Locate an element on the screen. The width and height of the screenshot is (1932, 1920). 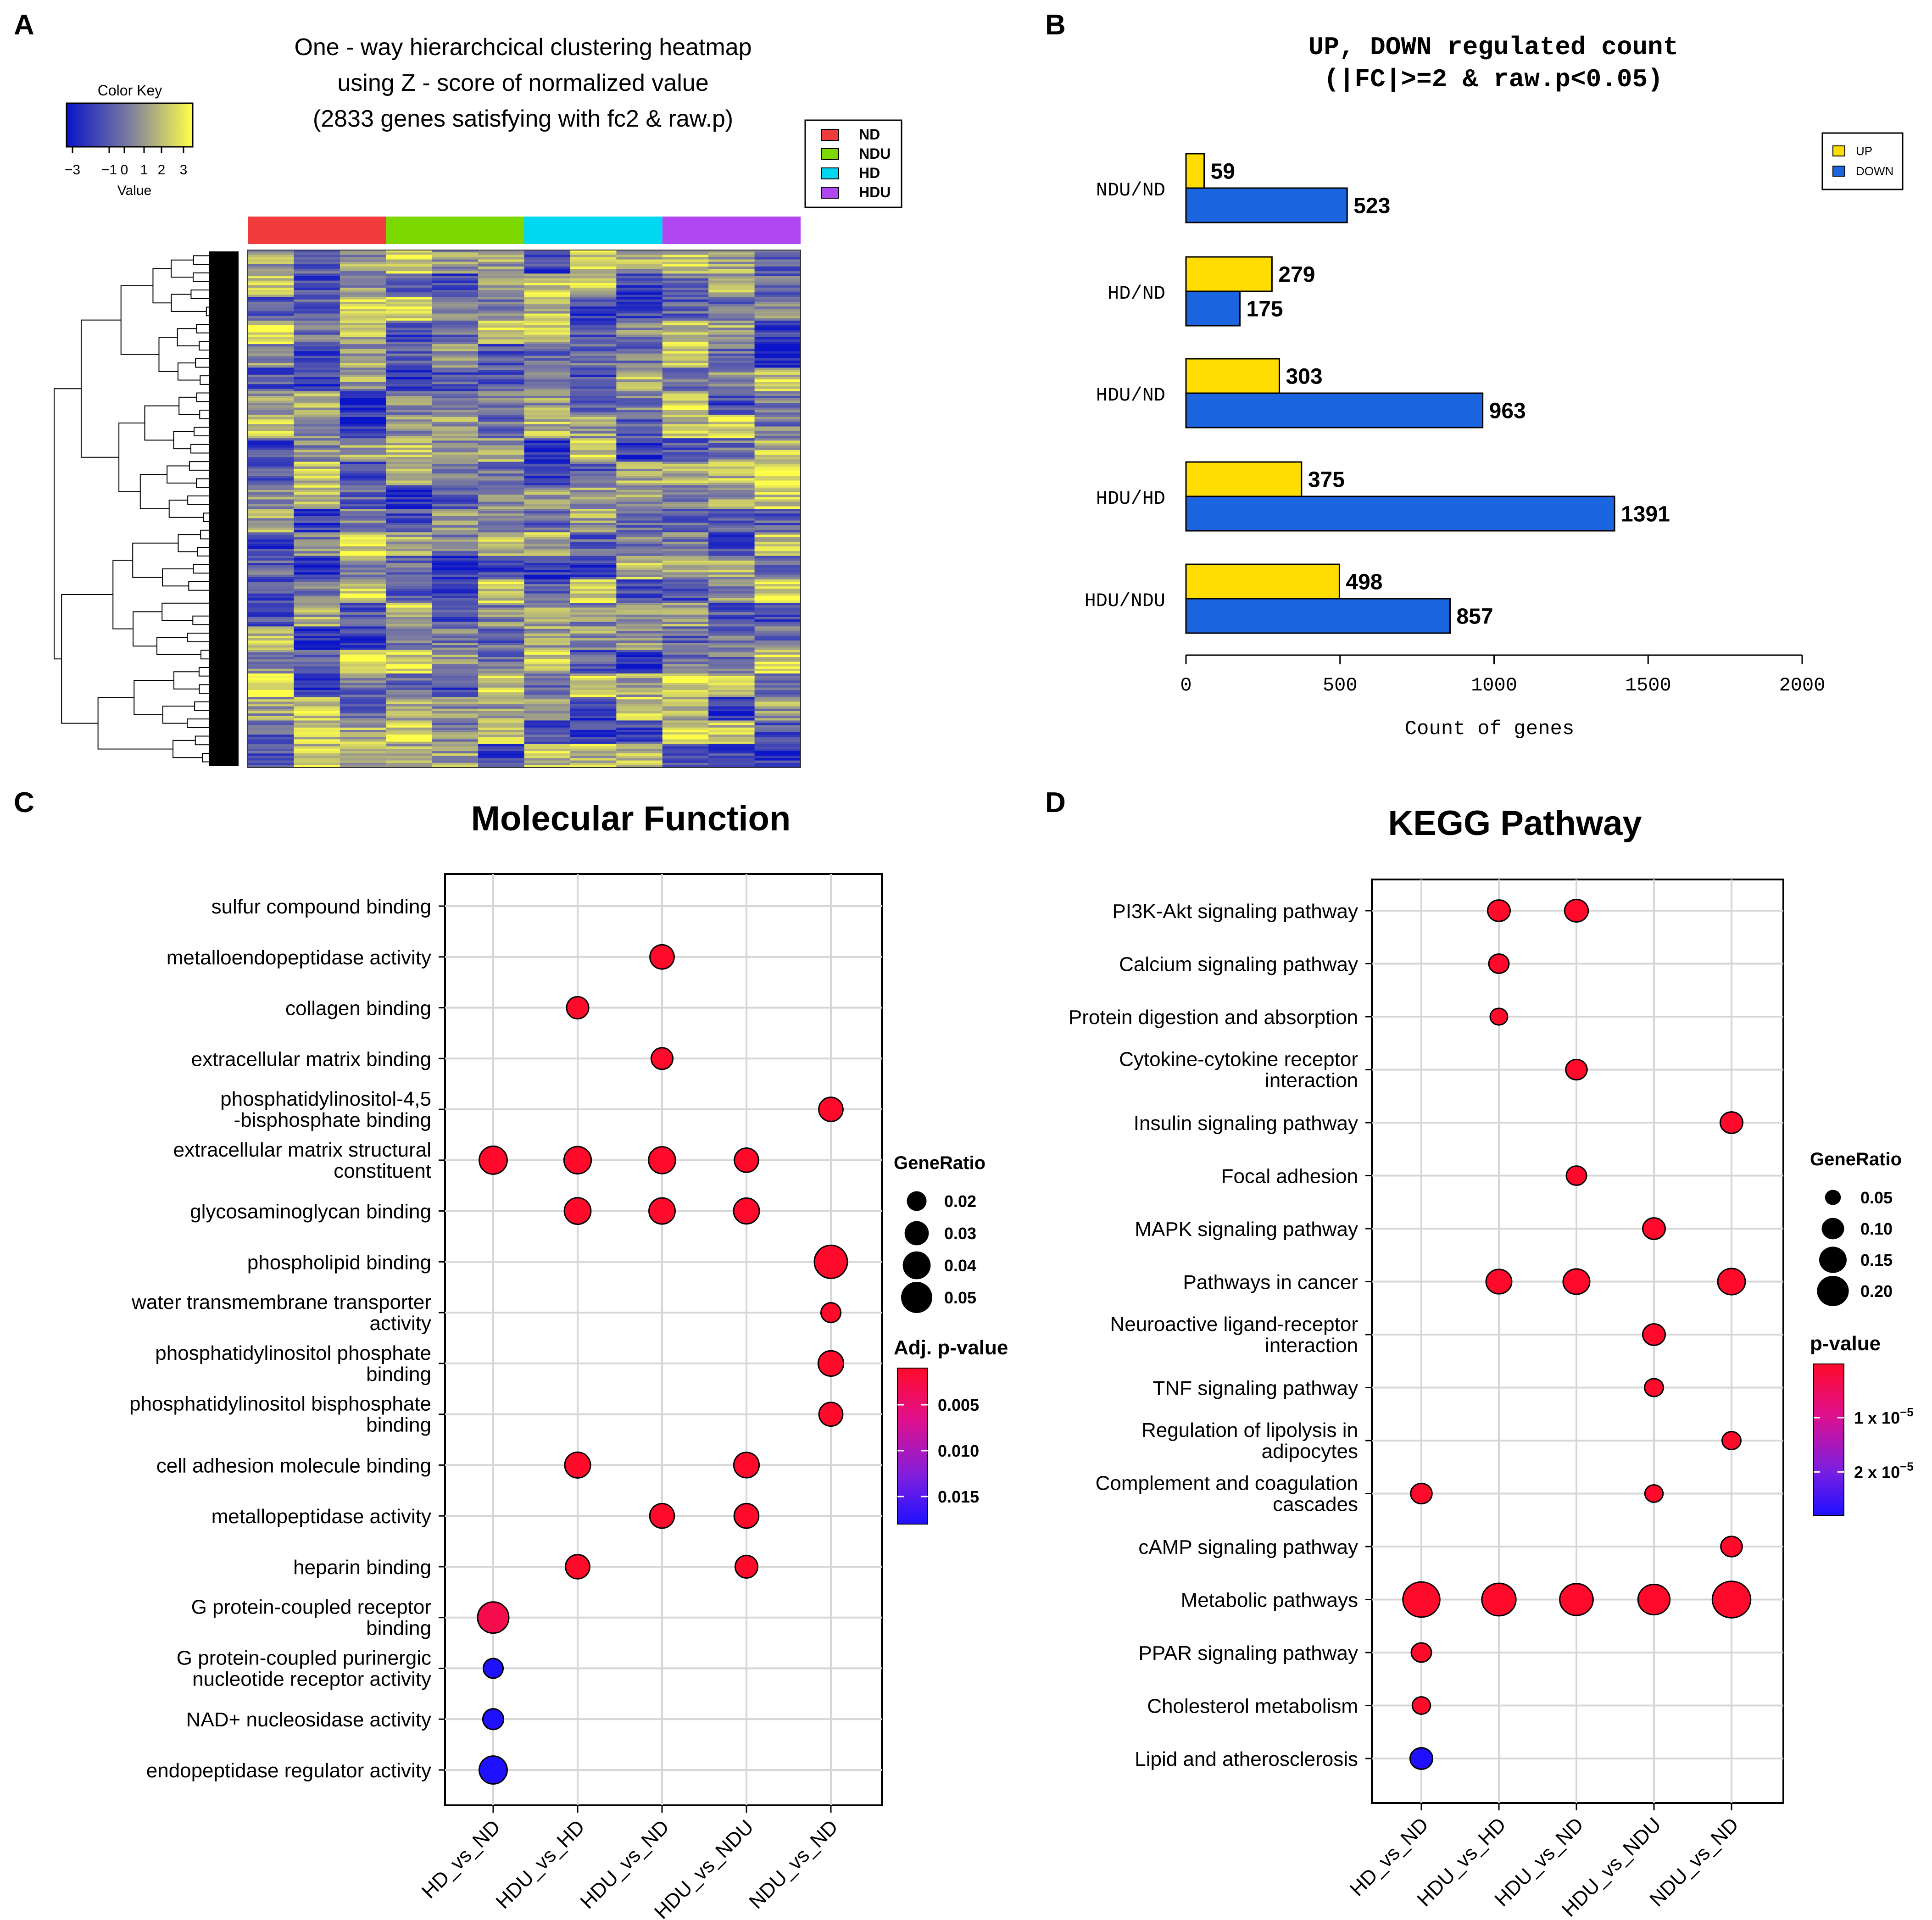
size-legend-label: 0.04 is located at coordinates (960, 1265).